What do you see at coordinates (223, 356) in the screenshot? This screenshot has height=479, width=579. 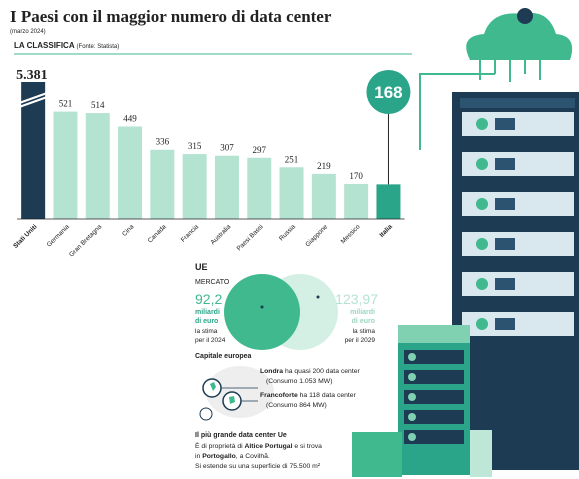 I see `capital-title: Capitale europea` at bounding box center [223, 356].